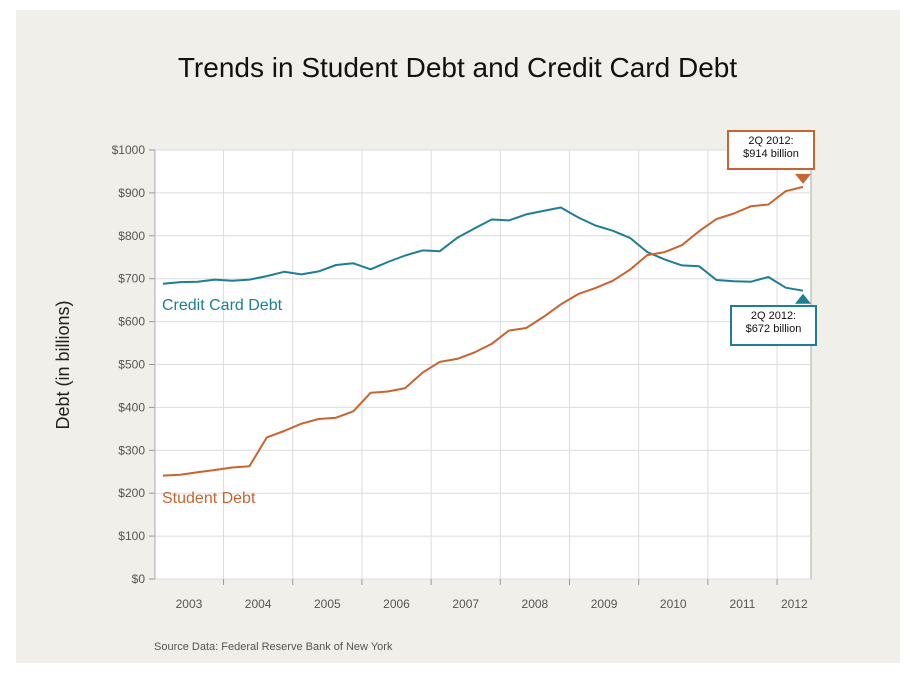  Describe the element at coordinates (209, 498) in the screenshot. I see `series-label-student: Student Debt` at that location.